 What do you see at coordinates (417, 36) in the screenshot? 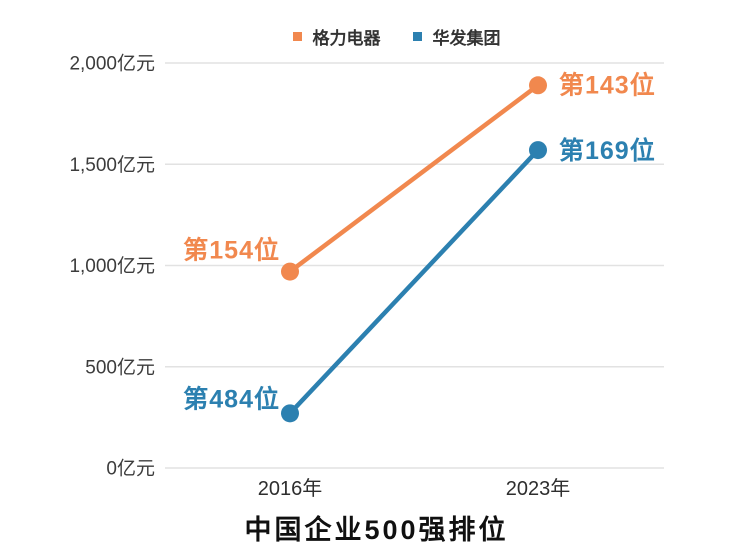
I see `legend-swatch-huafa` at bounding box center [417, 36].